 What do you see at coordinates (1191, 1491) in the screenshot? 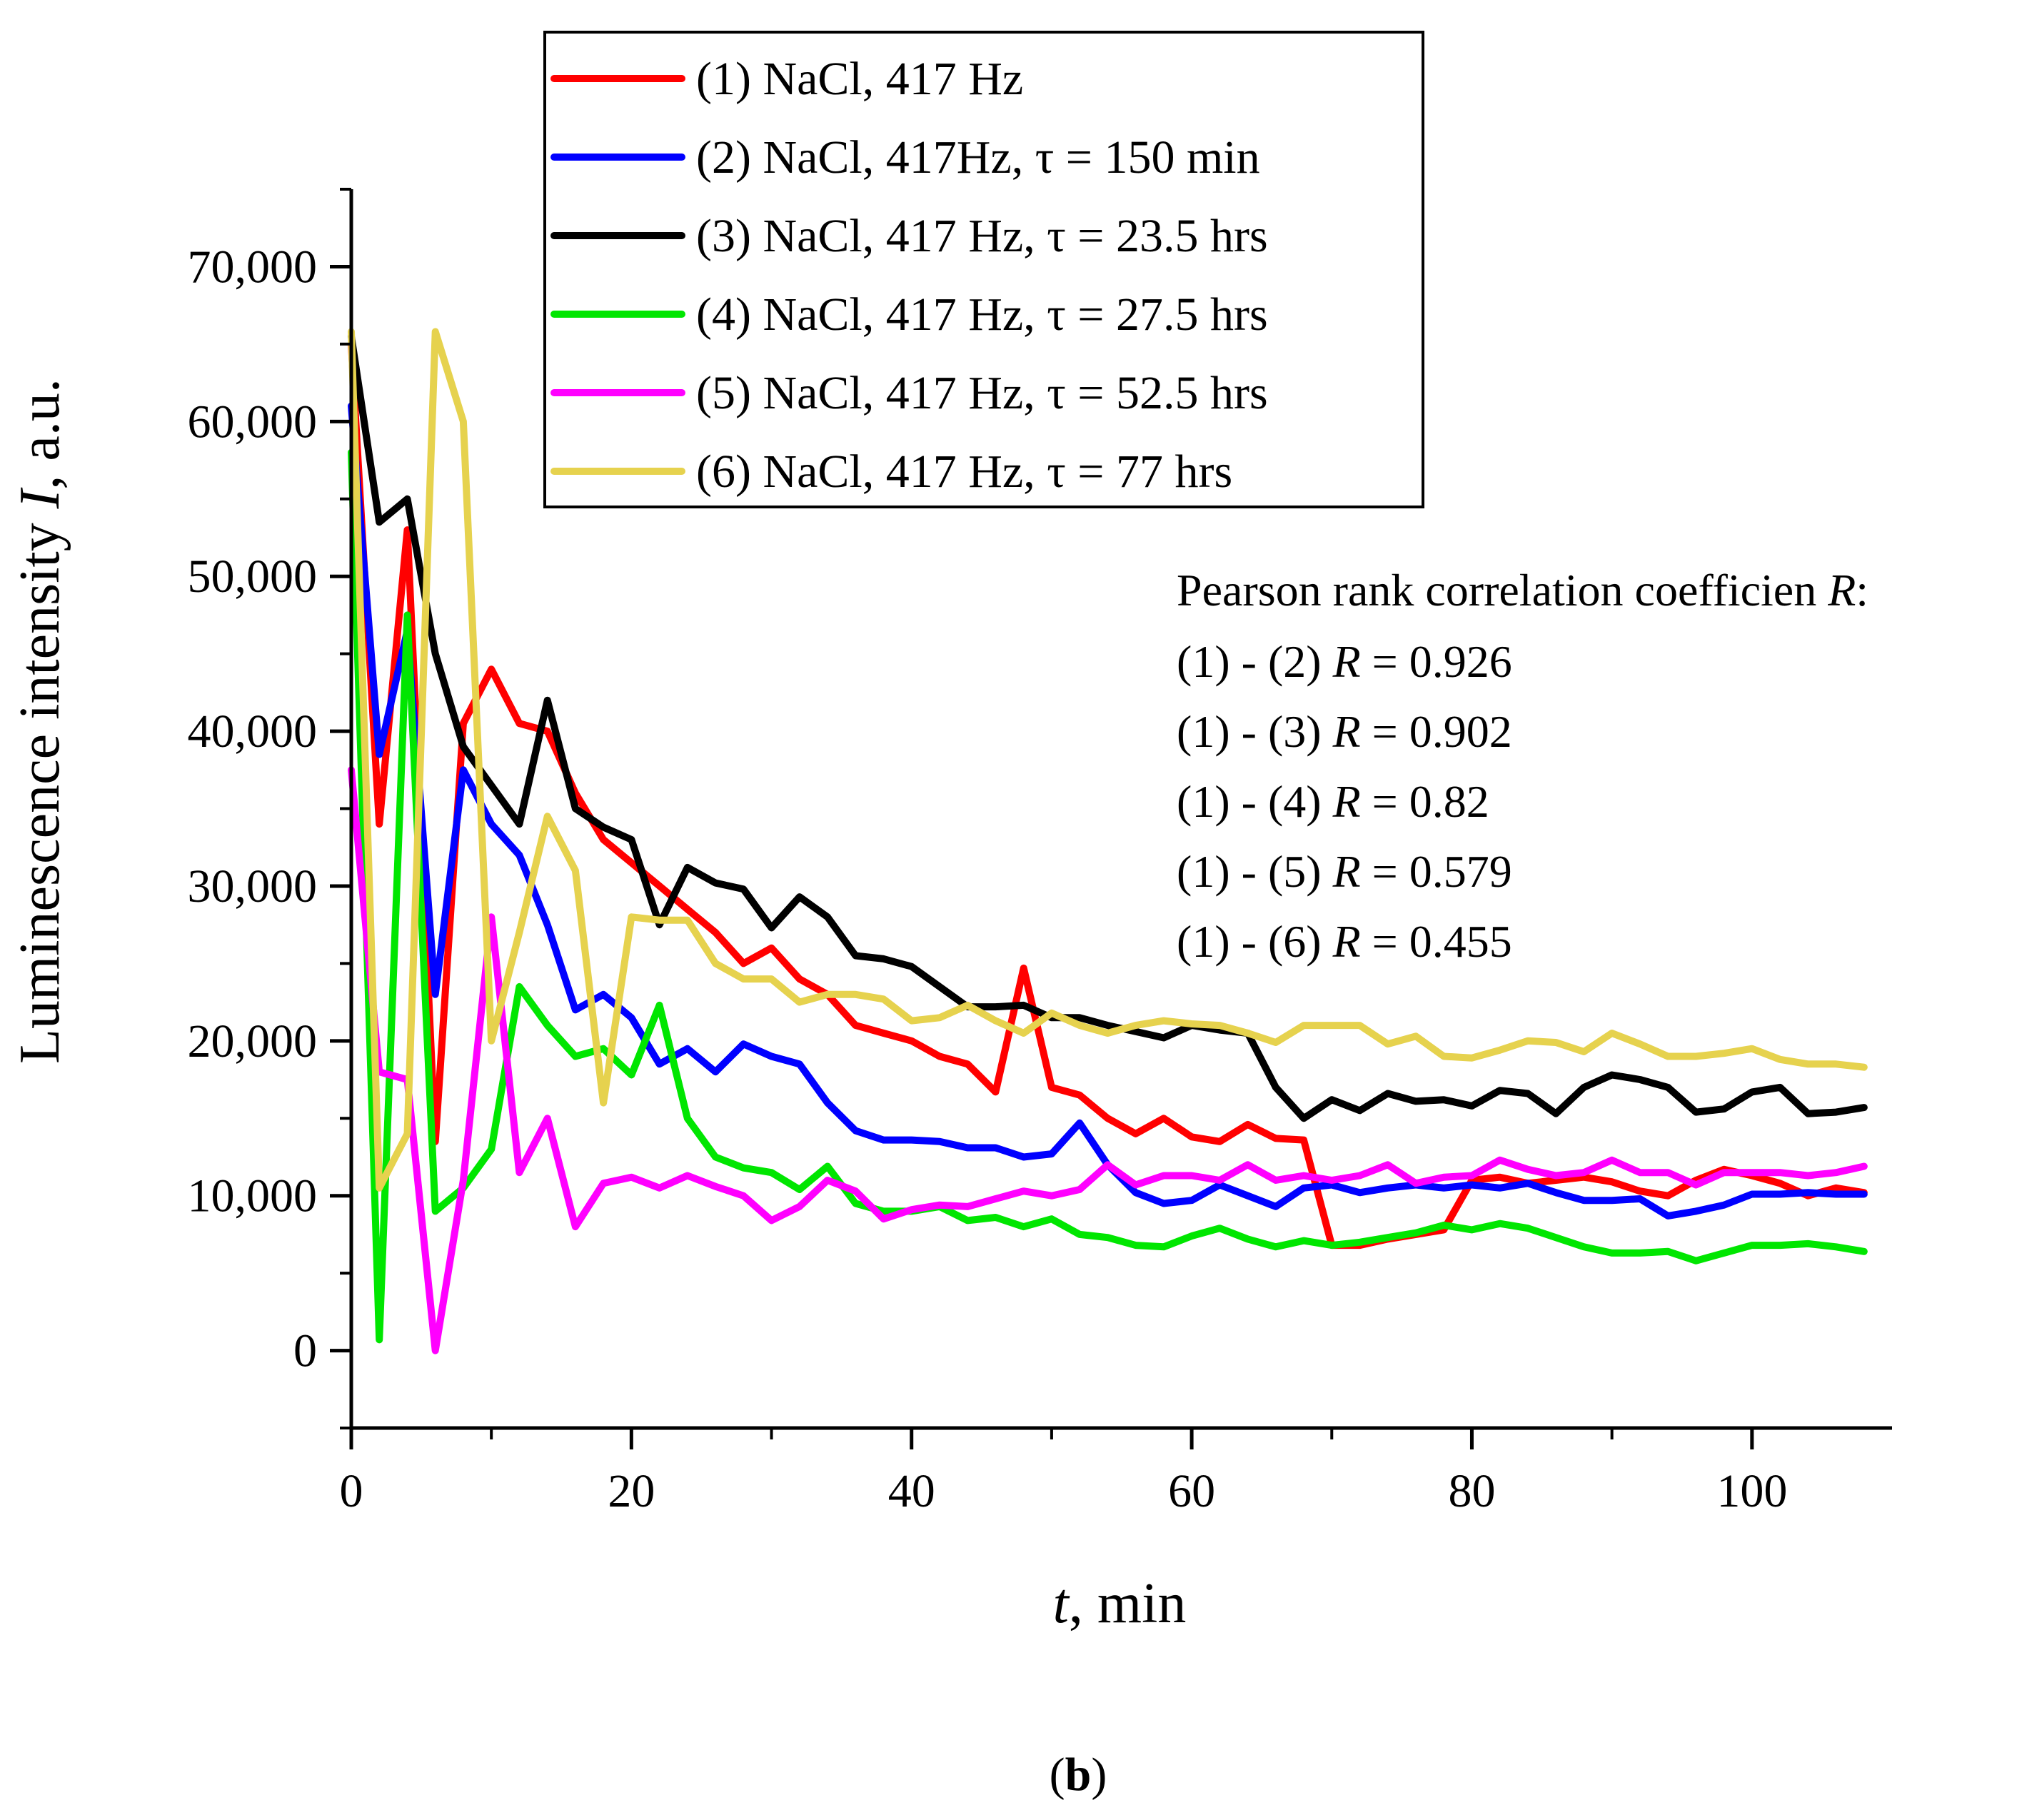
I see `x-tick-label: 60` at bounding box center [1191, 1491].